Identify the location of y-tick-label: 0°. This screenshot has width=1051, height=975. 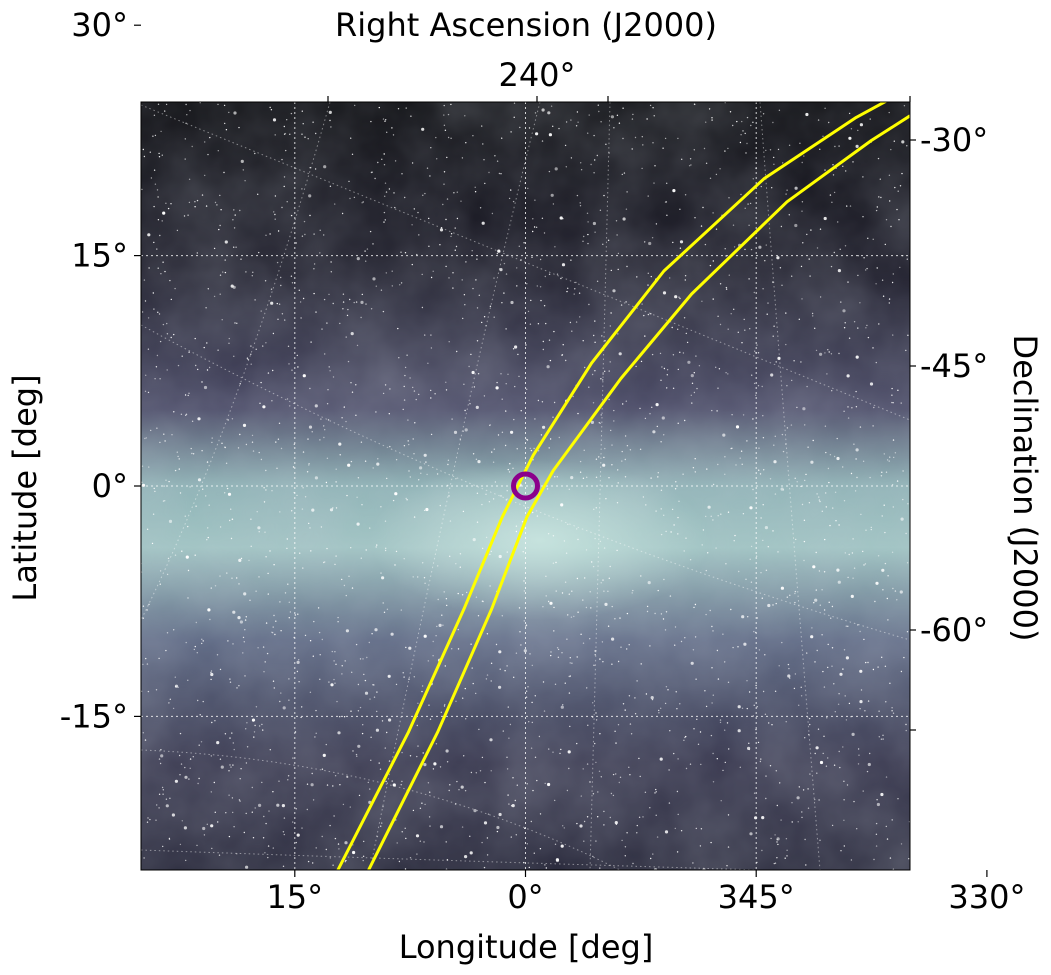
(110, 486).